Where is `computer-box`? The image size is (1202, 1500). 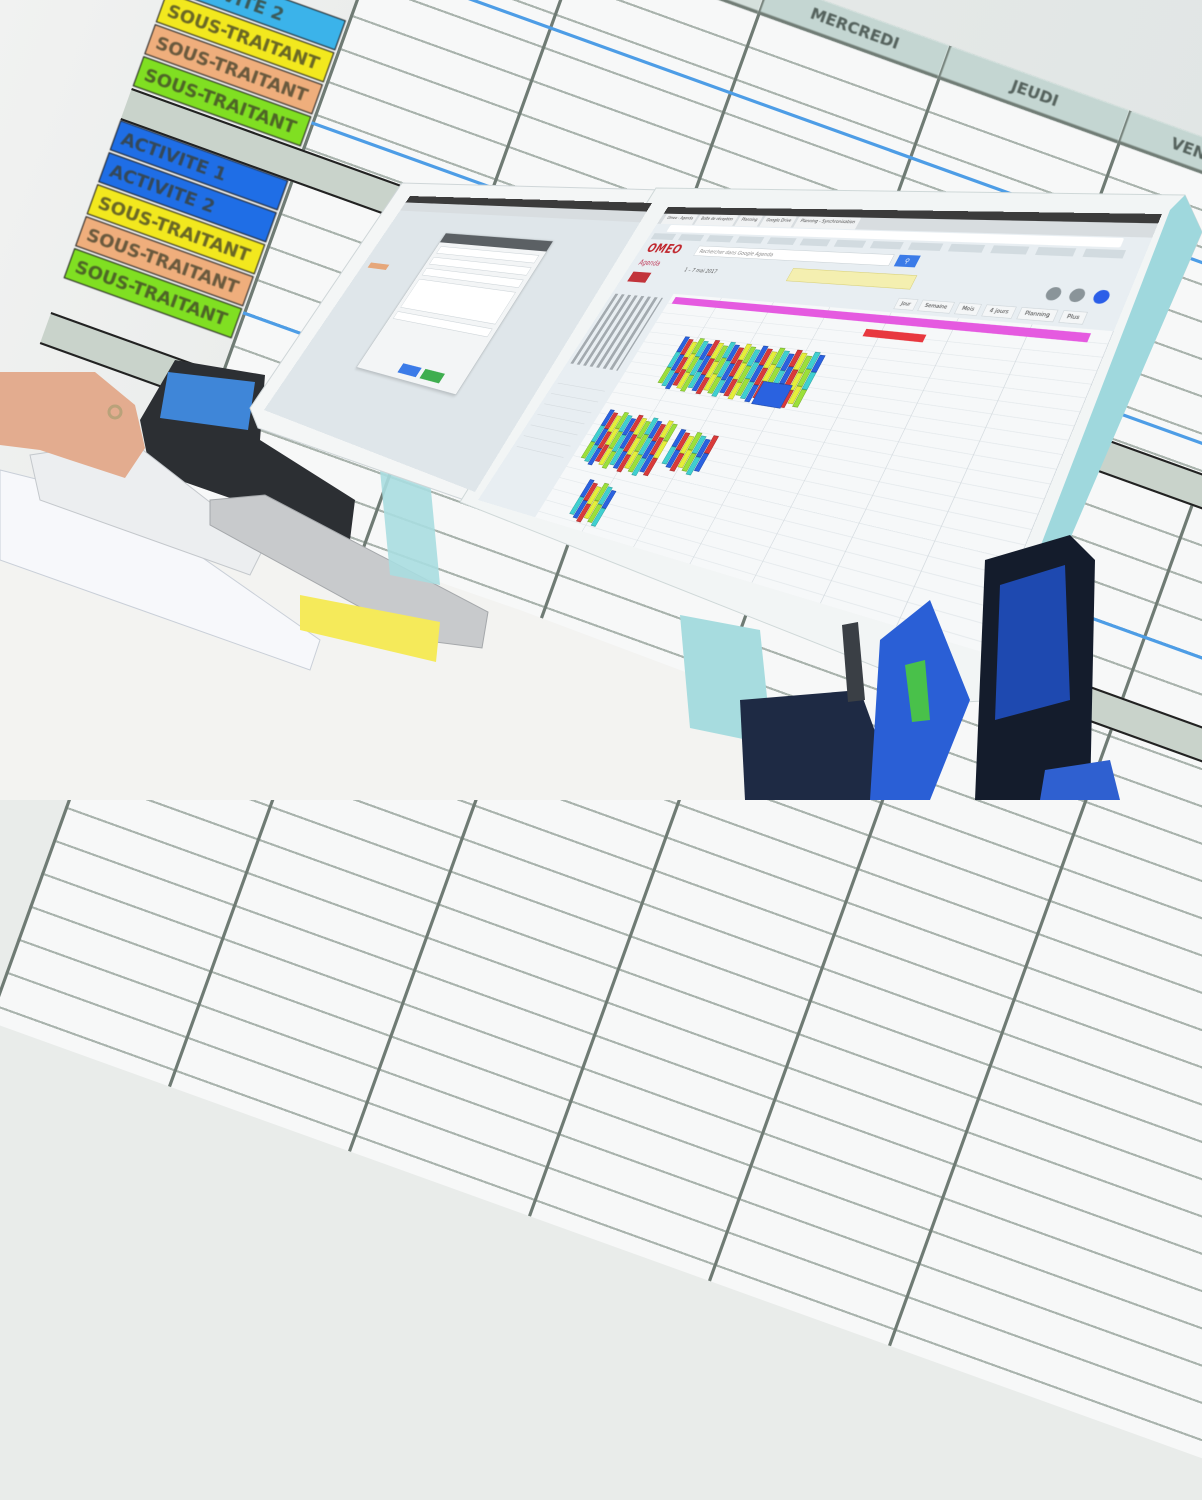 computer-box is located at coordinates (349, 571).